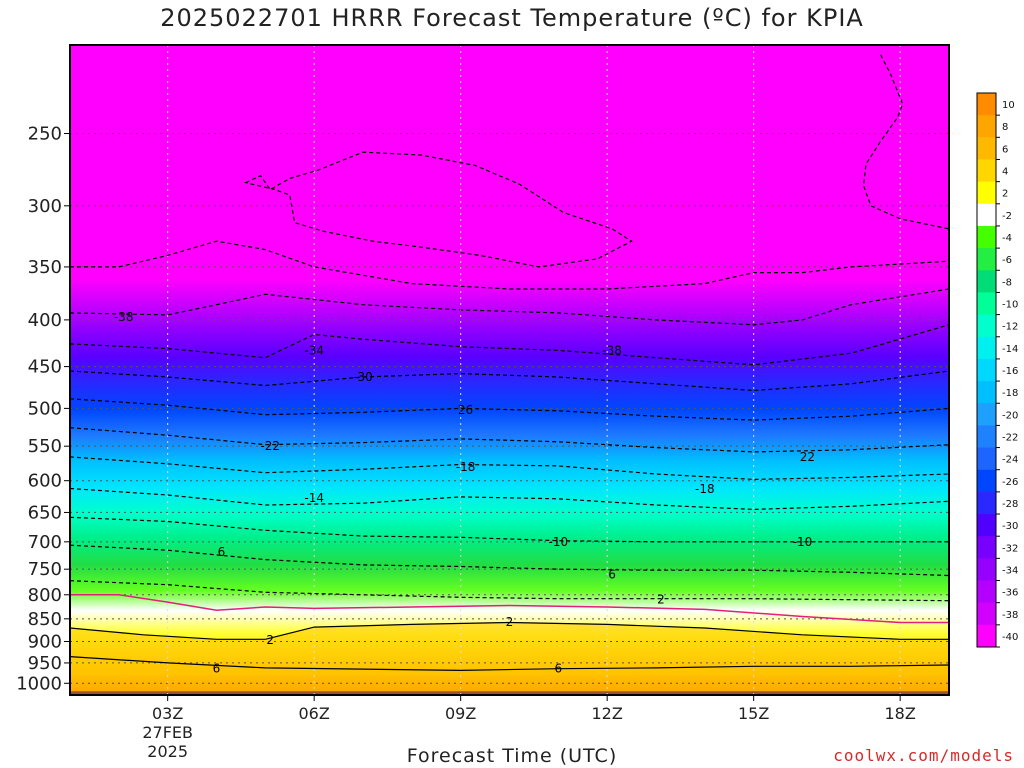 The width and height of the screenshot is (1024, 768). What do you see at coordinates (900, 713) in the screenshot?
I see `x-tick-label: 18Z` at bounding box center [900, 713].